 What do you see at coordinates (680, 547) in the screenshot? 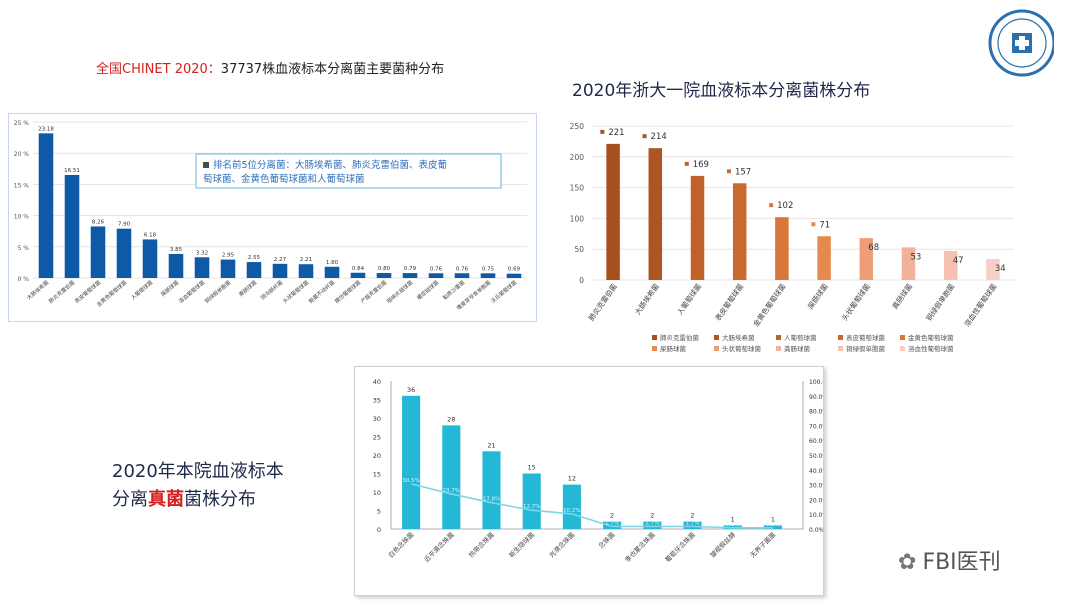
I see `x-tick-label: 葡萄牙念珠菌` at bounding box center [680, 547].